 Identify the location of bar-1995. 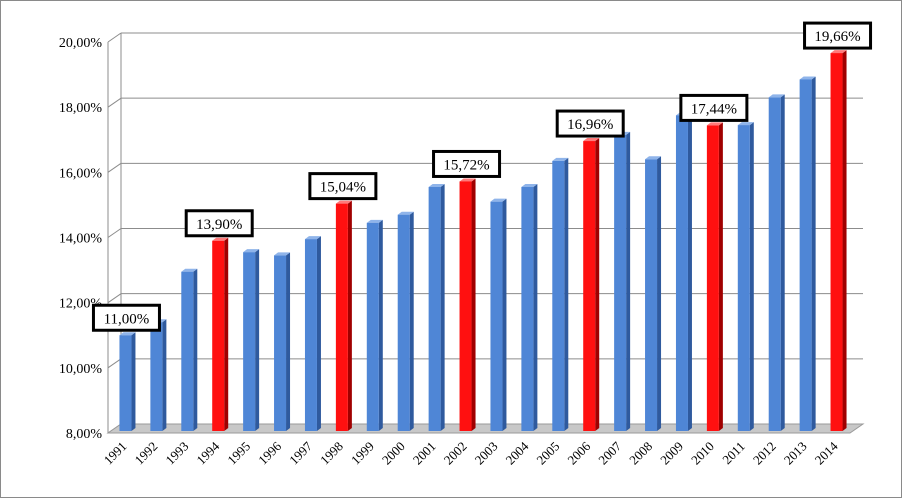
(251, 340).